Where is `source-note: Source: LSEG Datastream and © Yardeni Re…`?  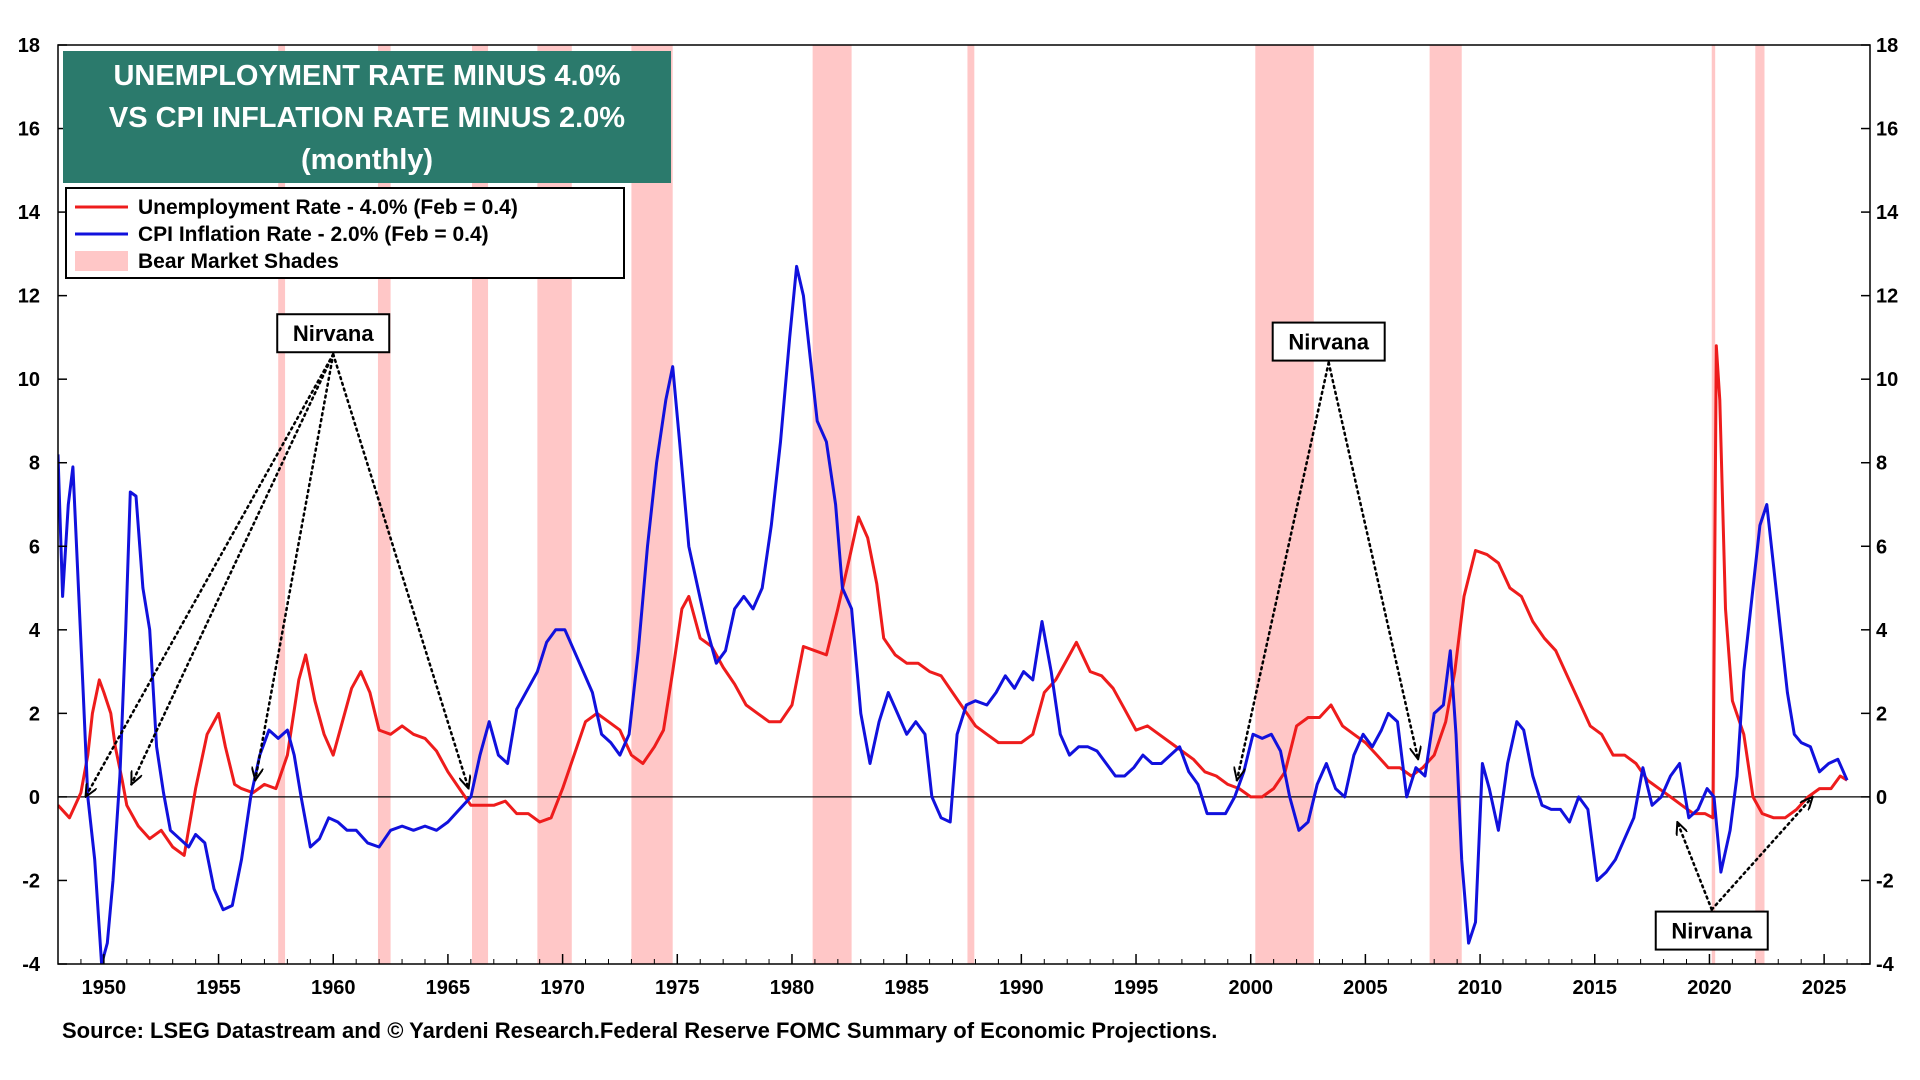 source-note: Source: LSEG Datastream and © Yardeni Re… is located at coordinates (640, 1030).